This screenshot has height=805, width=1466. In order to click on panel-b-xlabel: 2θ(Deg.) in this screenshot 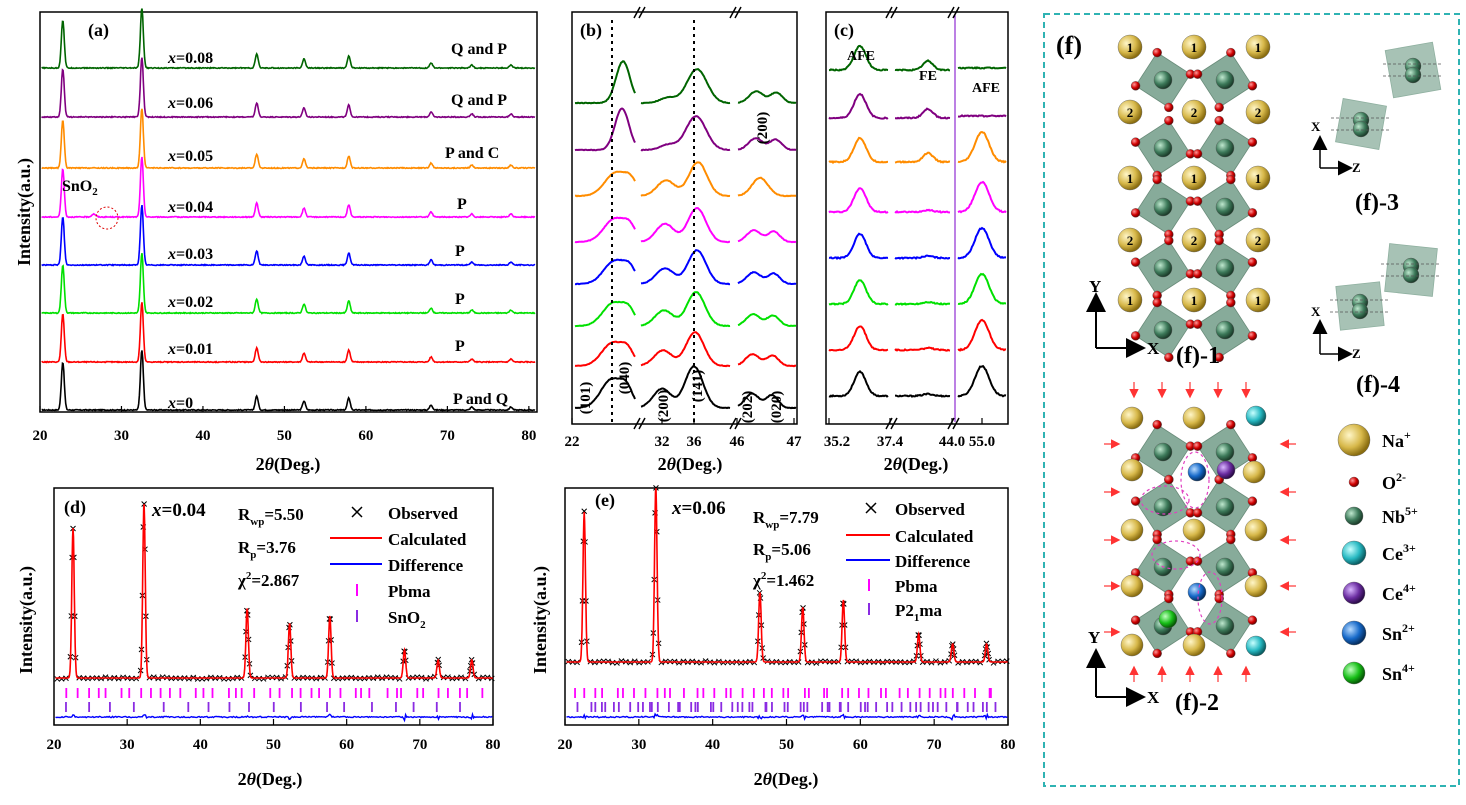, I will do `click(690, 464)`.